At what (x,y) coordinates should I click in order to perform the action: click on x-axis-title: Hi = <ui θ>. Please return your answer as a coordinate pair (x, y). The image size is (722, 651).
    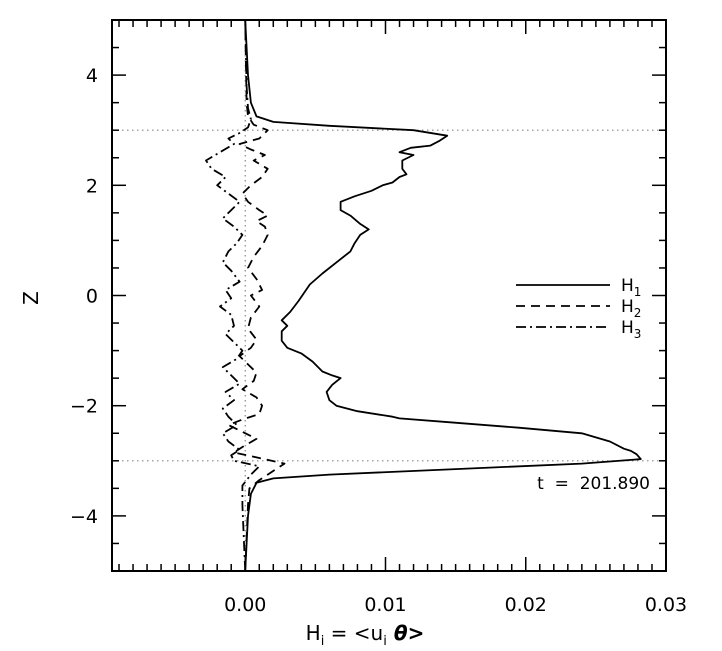
    Looking at the image, I should click on (365, 635).